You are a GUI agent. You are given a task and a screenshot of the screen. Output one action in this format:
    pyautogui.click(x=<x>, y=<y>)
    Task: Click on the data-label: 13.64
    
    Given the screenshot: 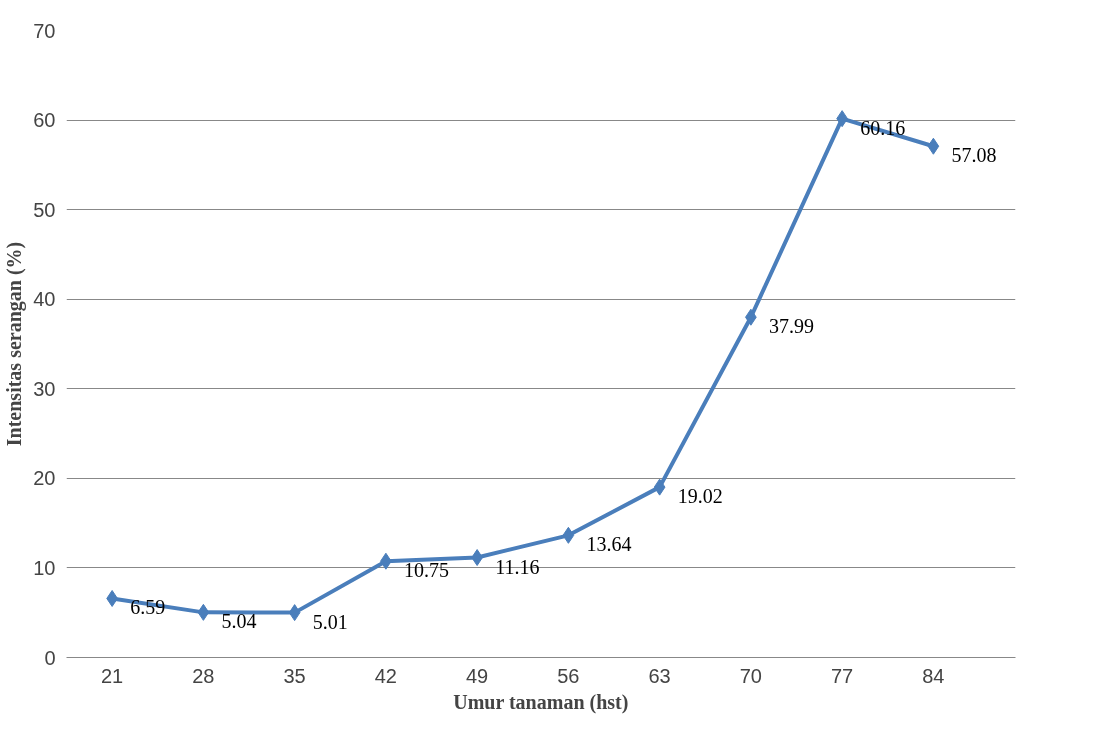 What is the action you would take?
    pyautogui.click(x=609, y=544)
    